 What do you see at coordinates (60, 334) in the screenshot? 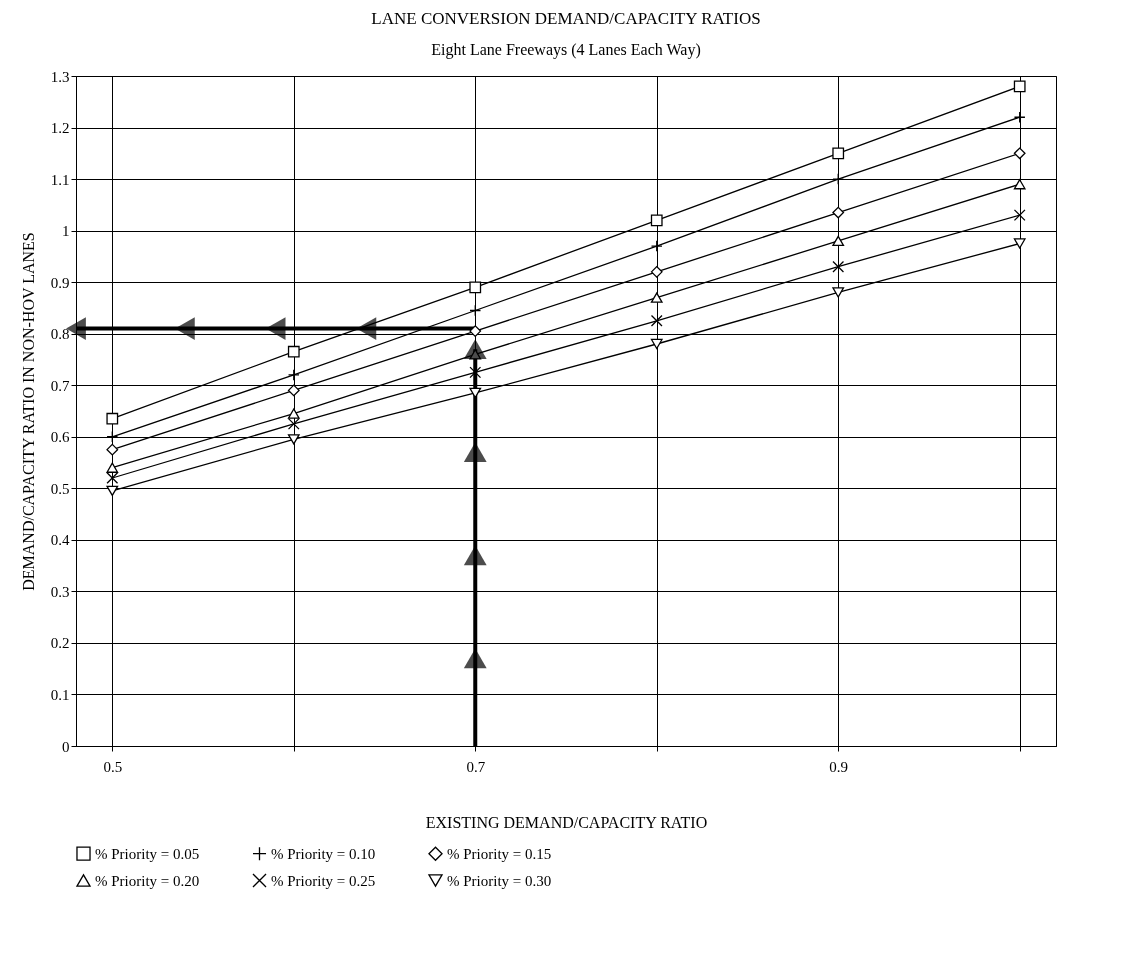
I see `y-tick-label: 0.8` at bounding box center [60, 334].